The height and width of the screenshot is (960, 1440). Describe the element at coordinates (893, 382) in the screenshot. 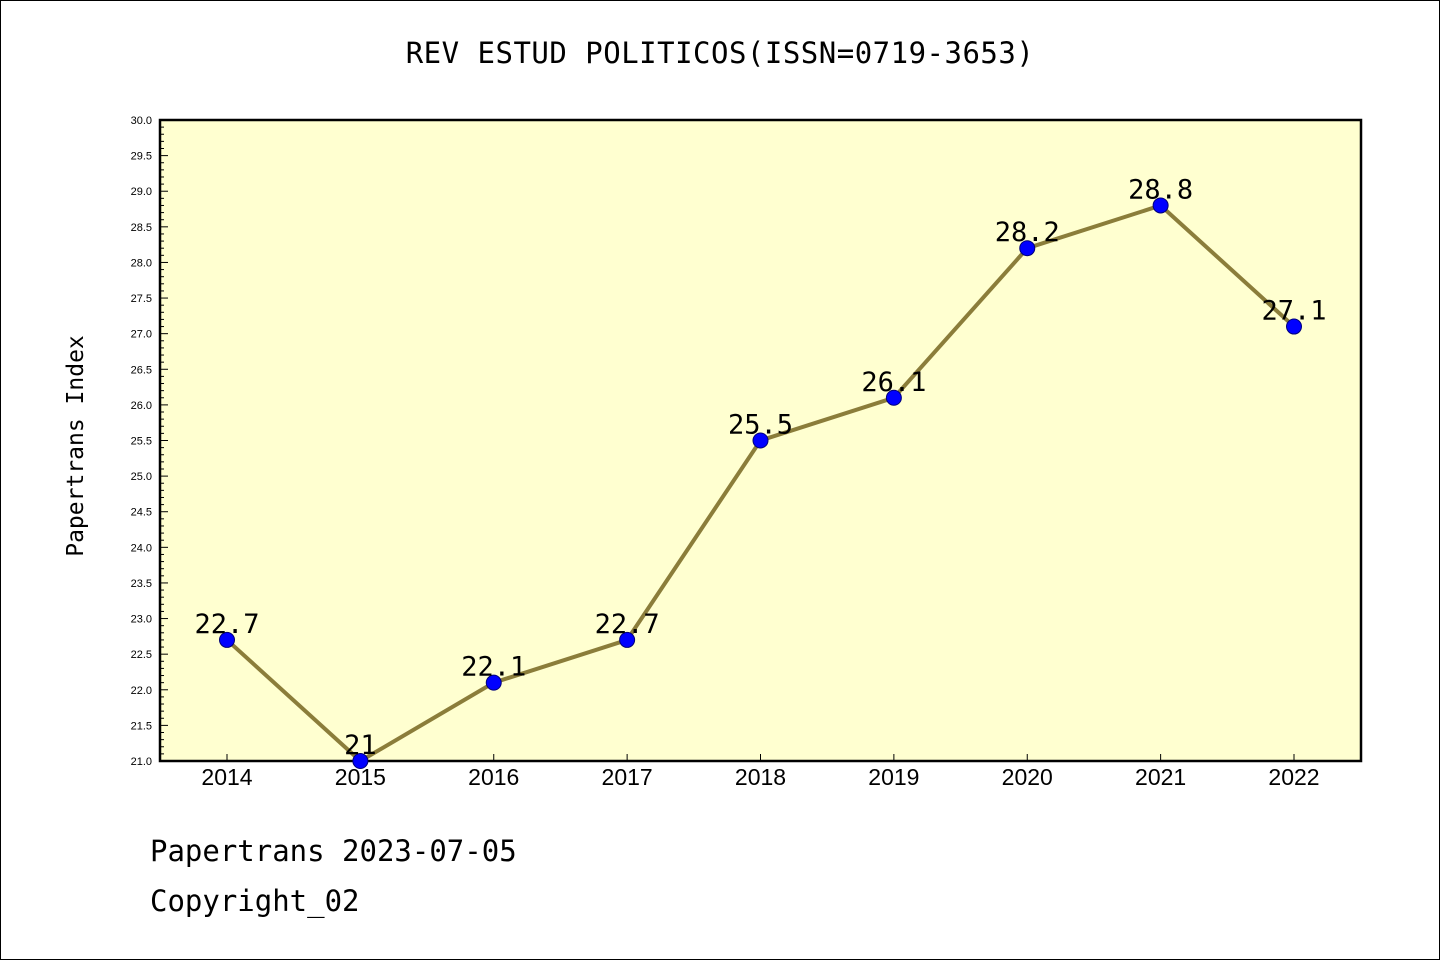

I see `data-label: 26.1` at that location.